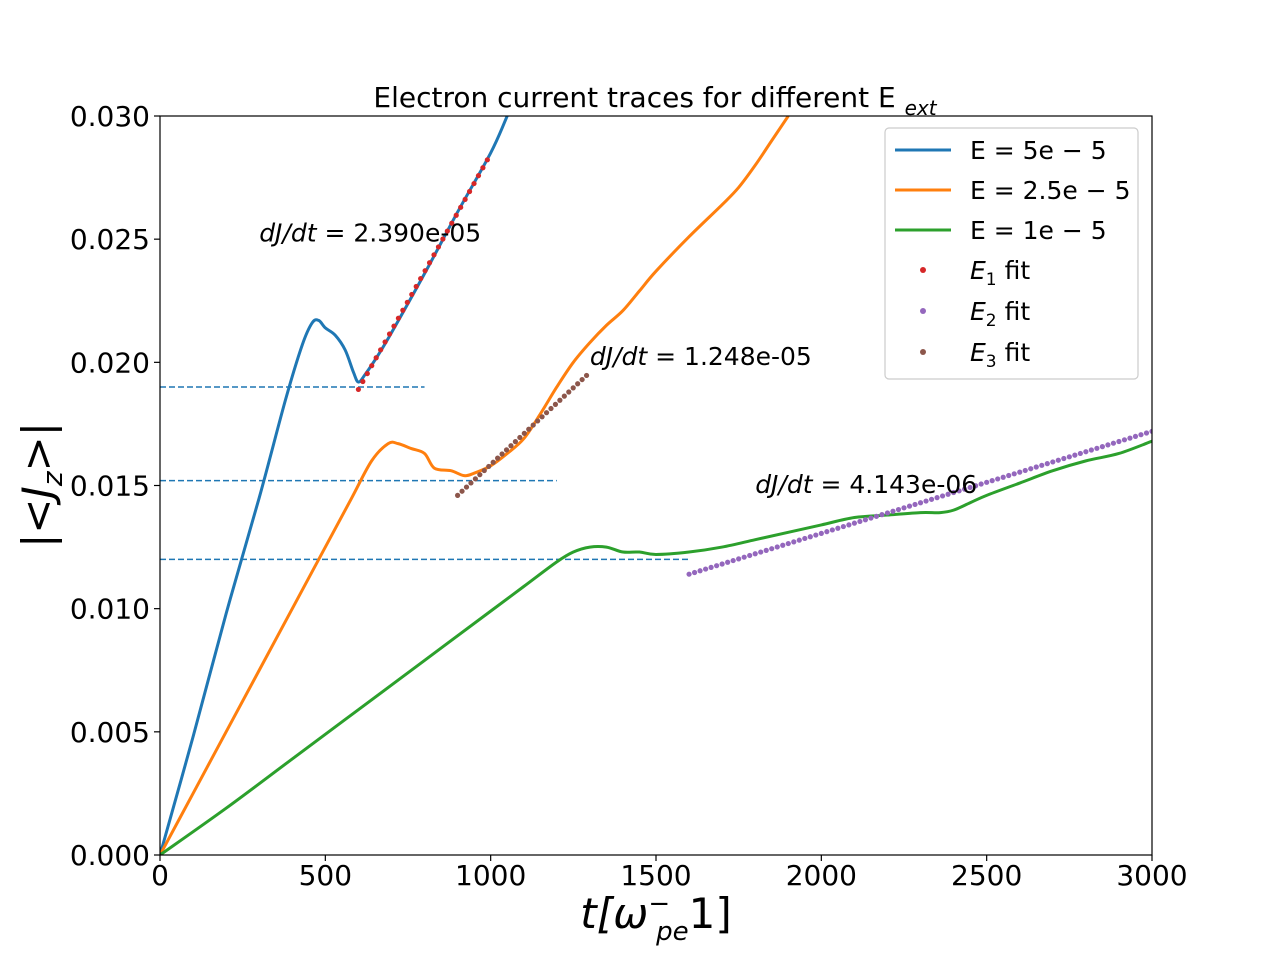 The height and width of the screenshot is (960, 1280). What do you see at coordinates (1151, 875) in the screenshot?
I see `x-tick-label: 3000` at bounding box center [1151, 875].